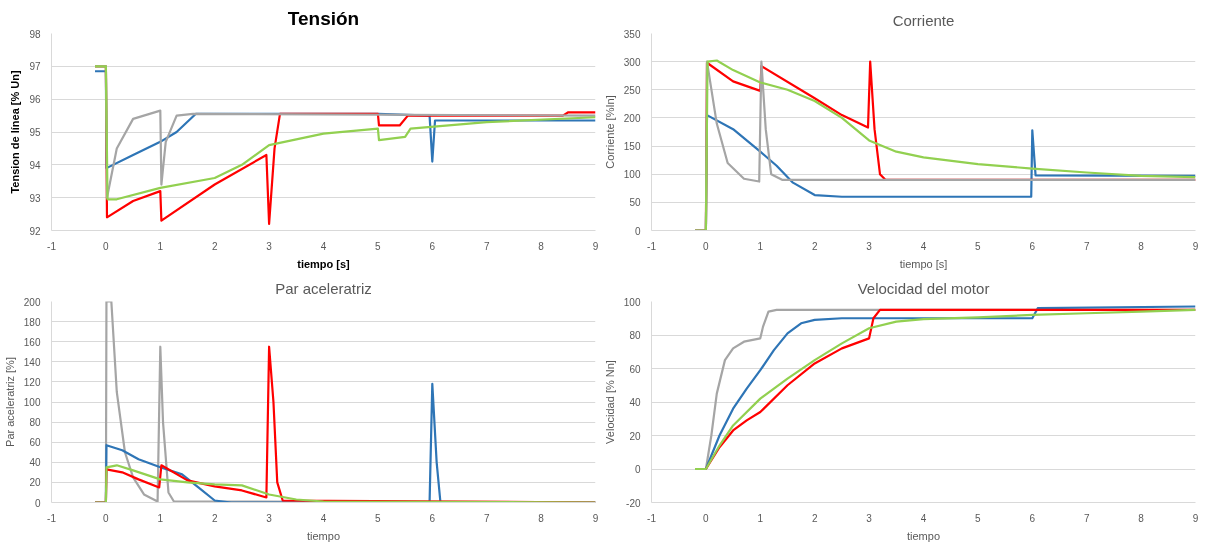  Describe the element at coordinates (32, 322) in the screenshot. I see `y-tick-label: 180` at that location.